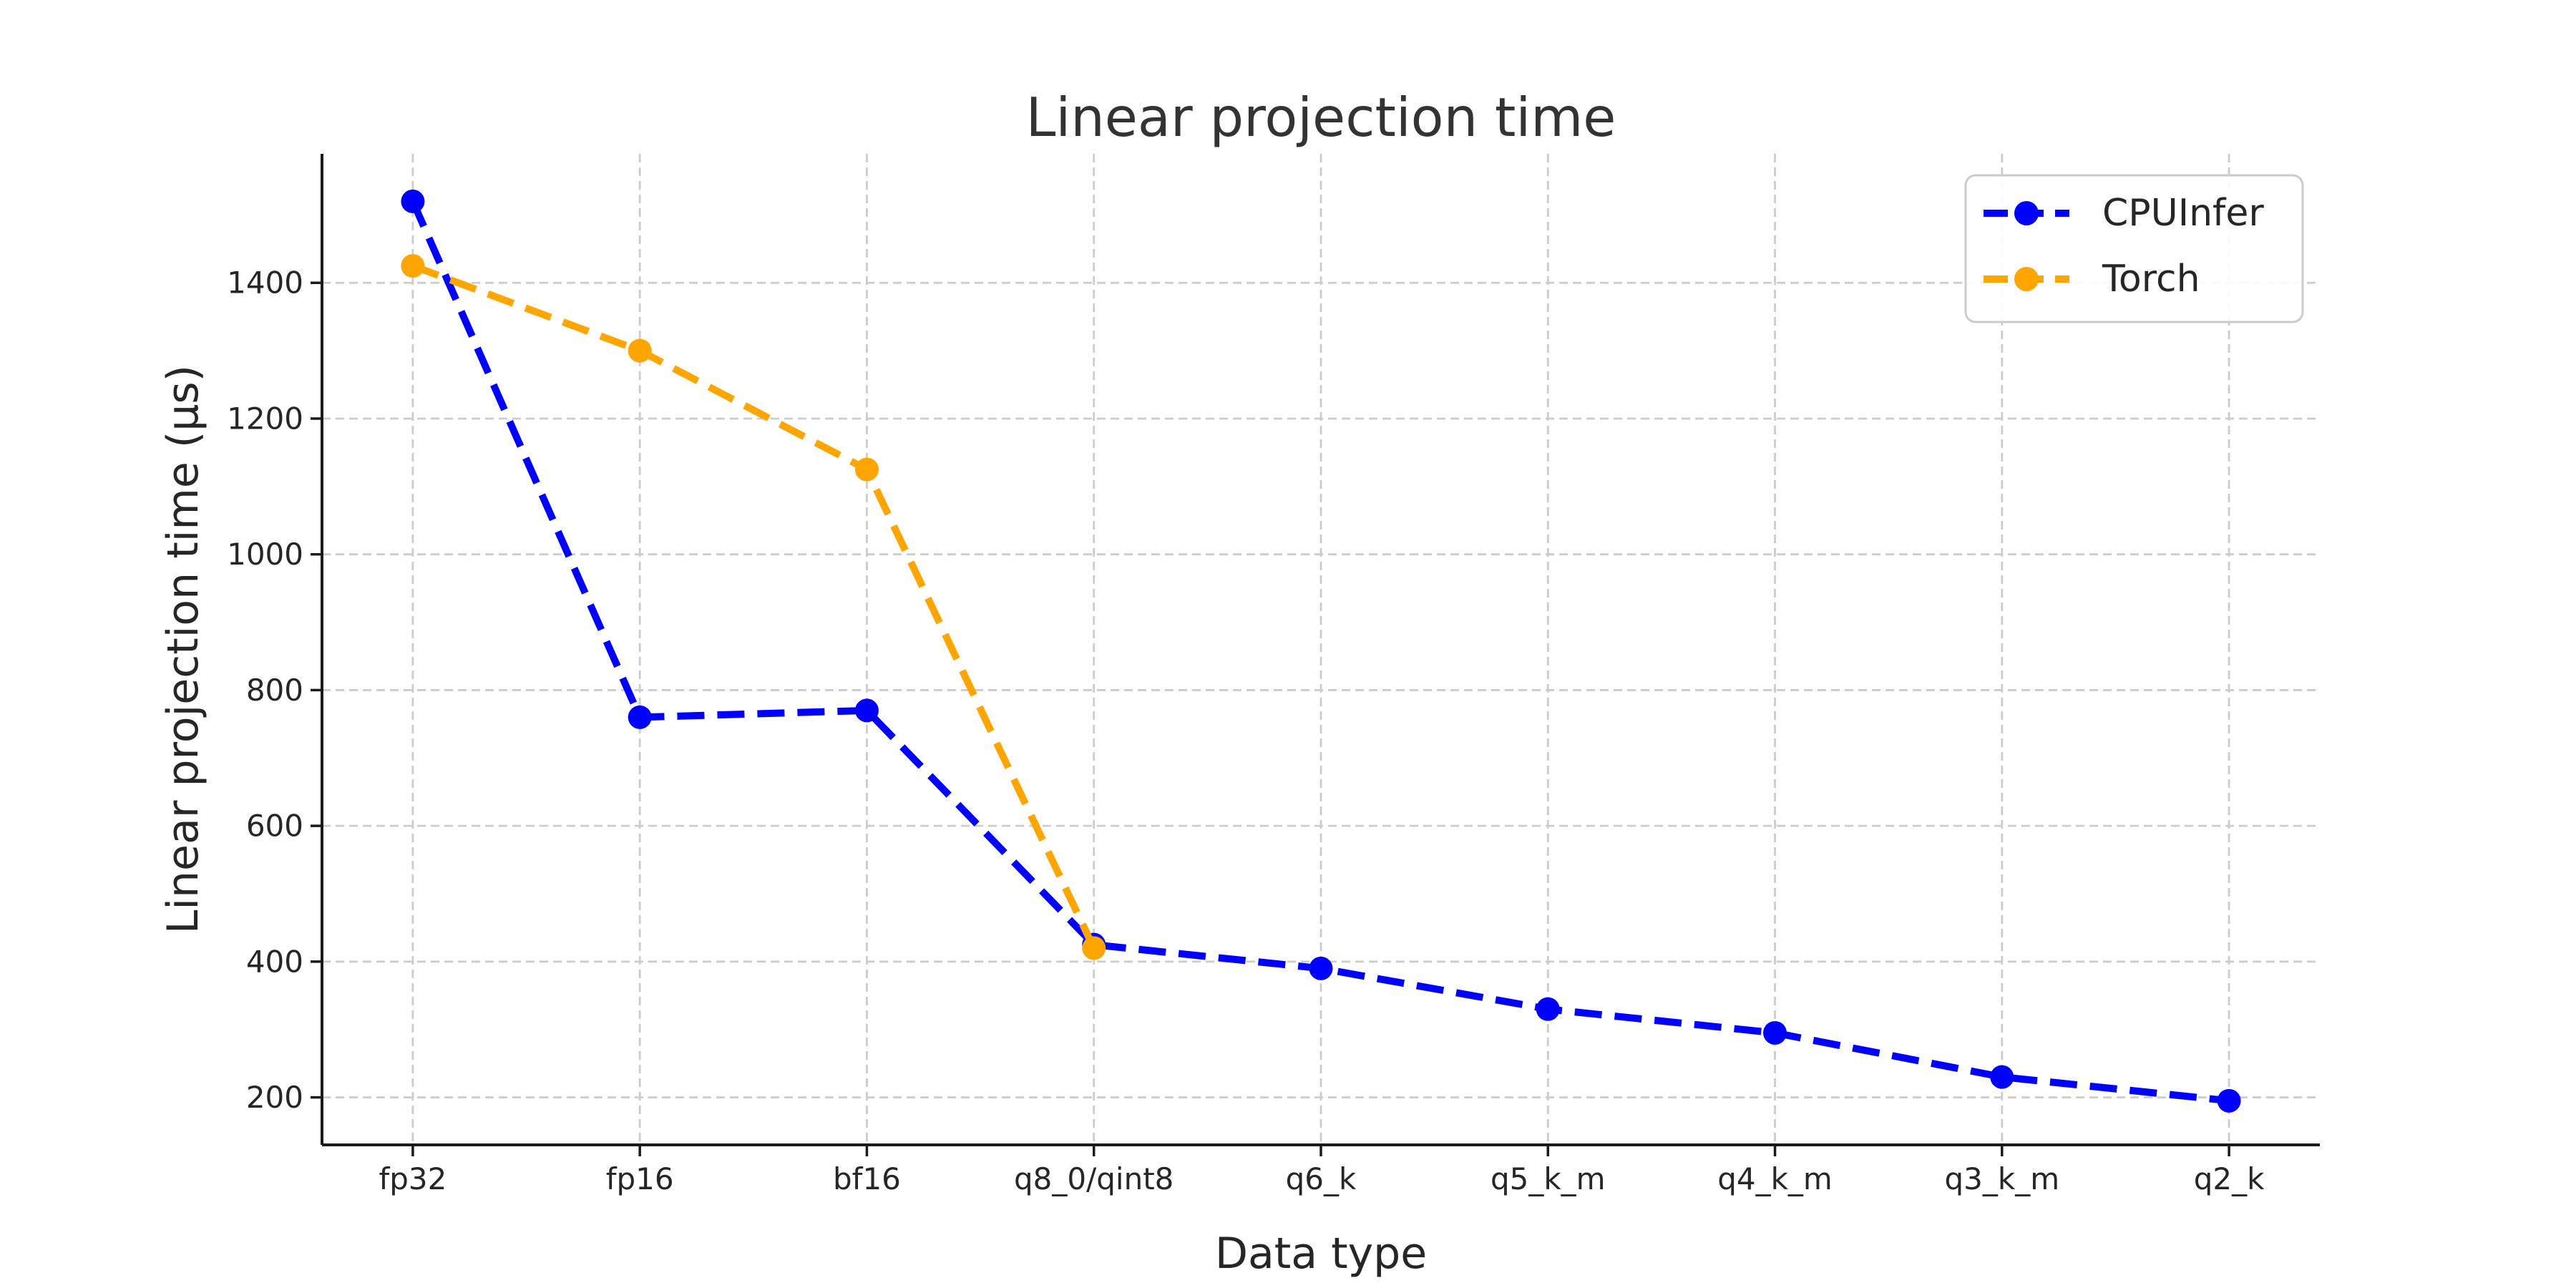 The width and height of the screenshot is (2576, 1288). I want to click on x-tick-label: q4_k_m, so click(1775, 1178).